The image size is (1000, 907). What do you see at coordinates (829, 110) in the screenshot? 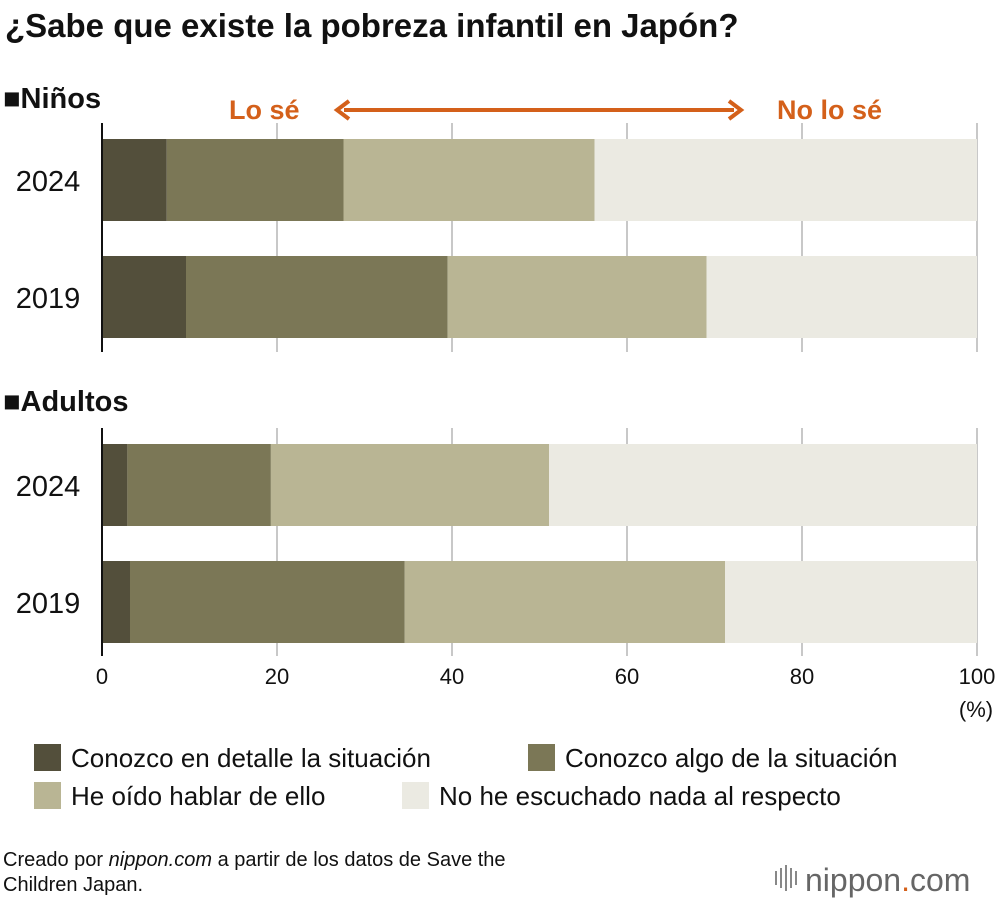
I see `arrow-right-label: No lo sé` at bounding box center [829, 110].